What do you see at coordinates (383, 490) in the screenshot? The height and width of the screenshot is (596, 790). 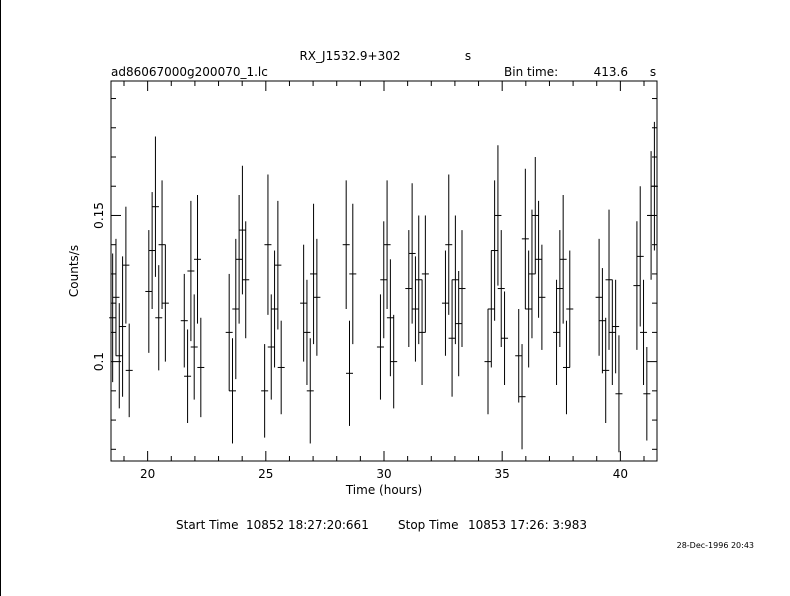 I see `x-axis-label: Time (hours)` at bounding box center [383, 490].